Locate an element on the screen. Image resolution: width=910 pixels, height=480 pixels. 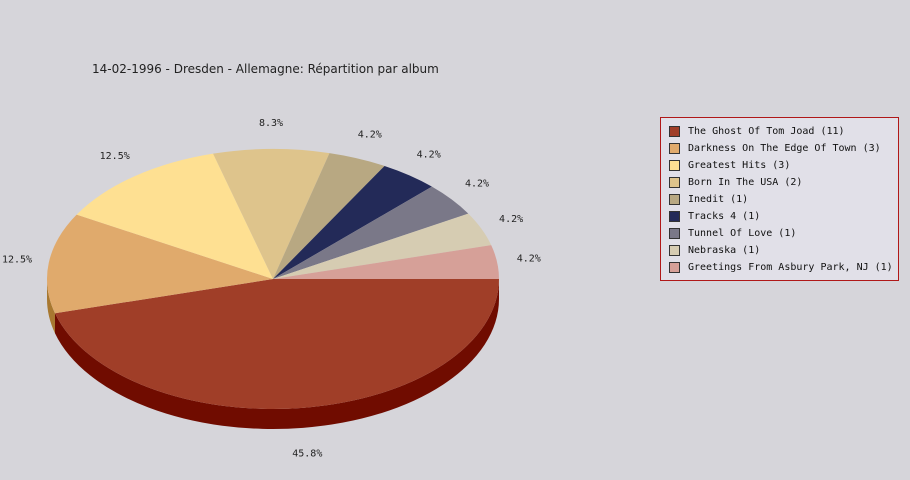
legend-item: Tracks 4 (1) is located at coordinates (783, 216).